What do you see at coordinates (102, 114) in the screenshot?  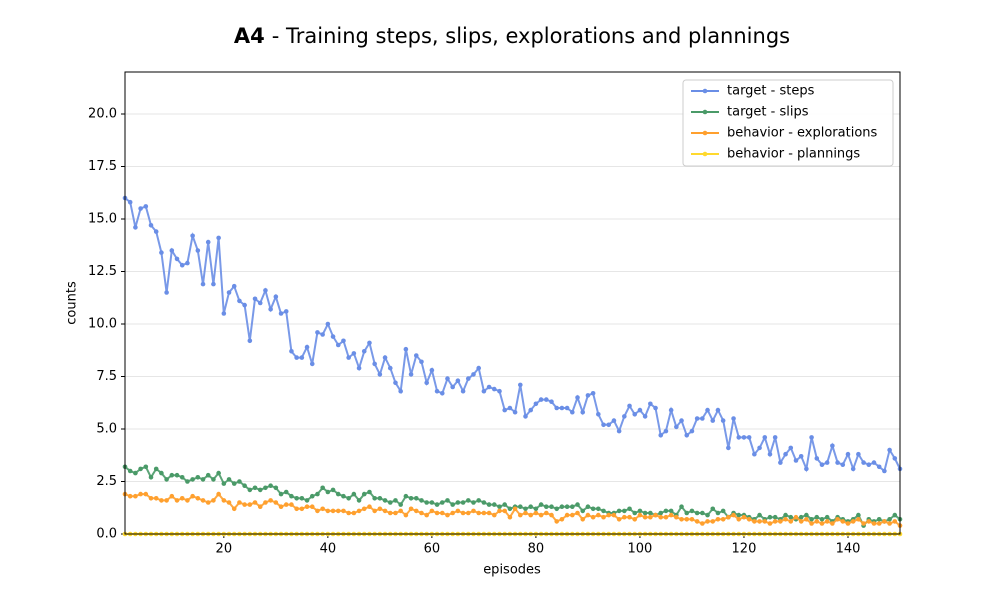 I see `y-tick-label: 20.0` at bounding box center [102, 114].